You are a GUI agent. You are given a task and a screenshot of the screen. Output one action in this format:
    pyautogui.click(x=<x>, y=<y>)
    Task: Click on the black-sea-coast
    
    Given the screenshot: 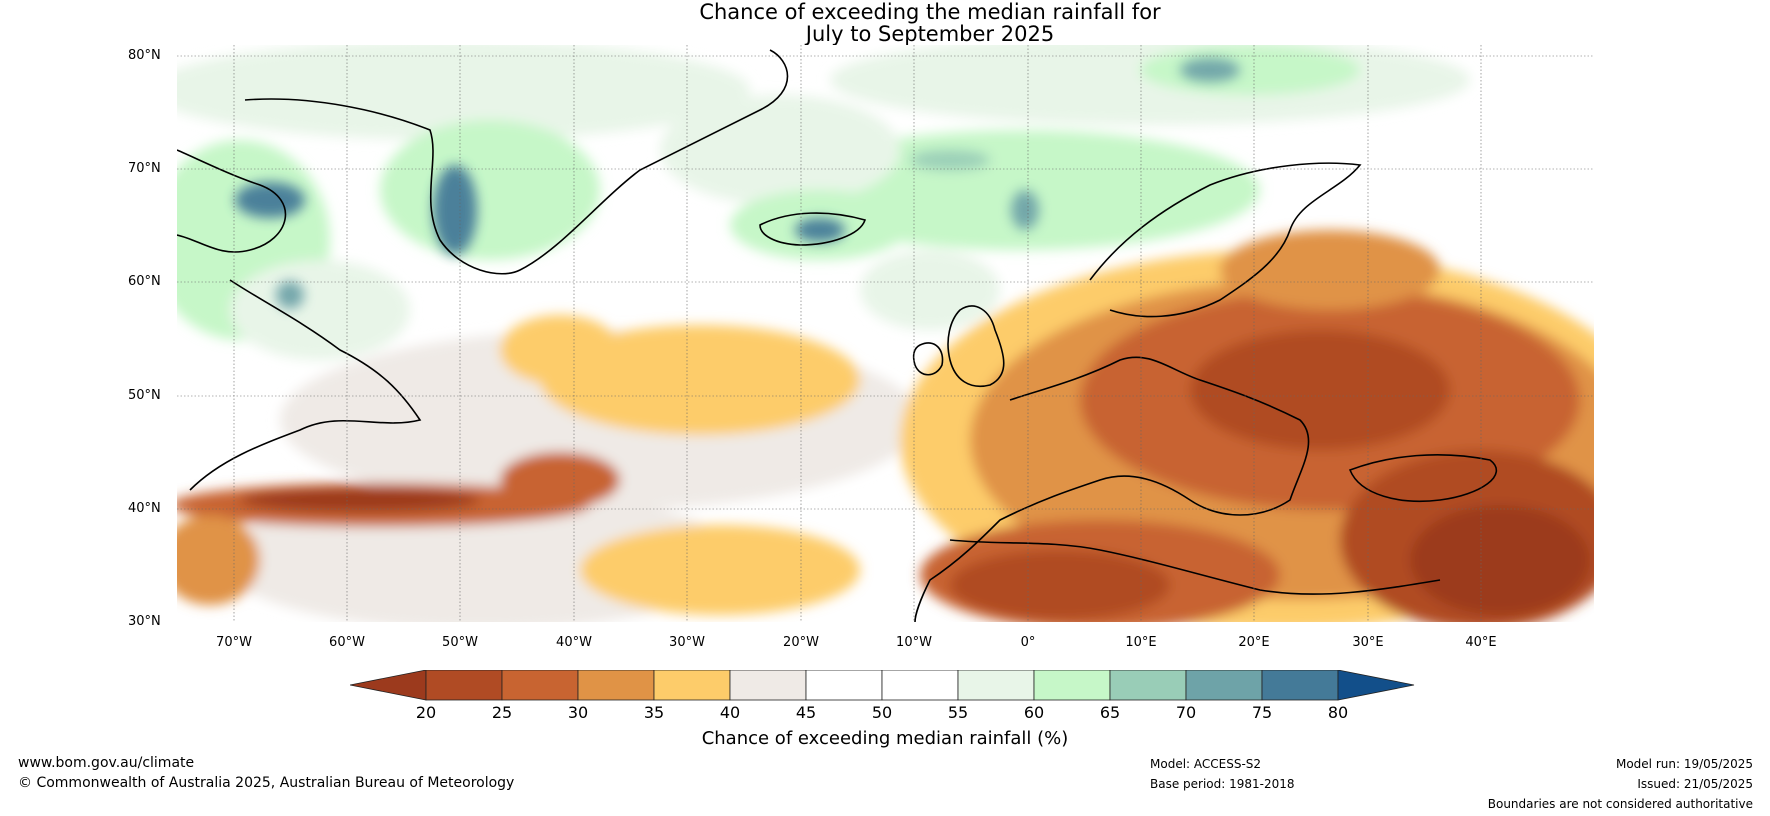 What is the action you would take?
    pyautogui.click(x=1422, y=478)
    